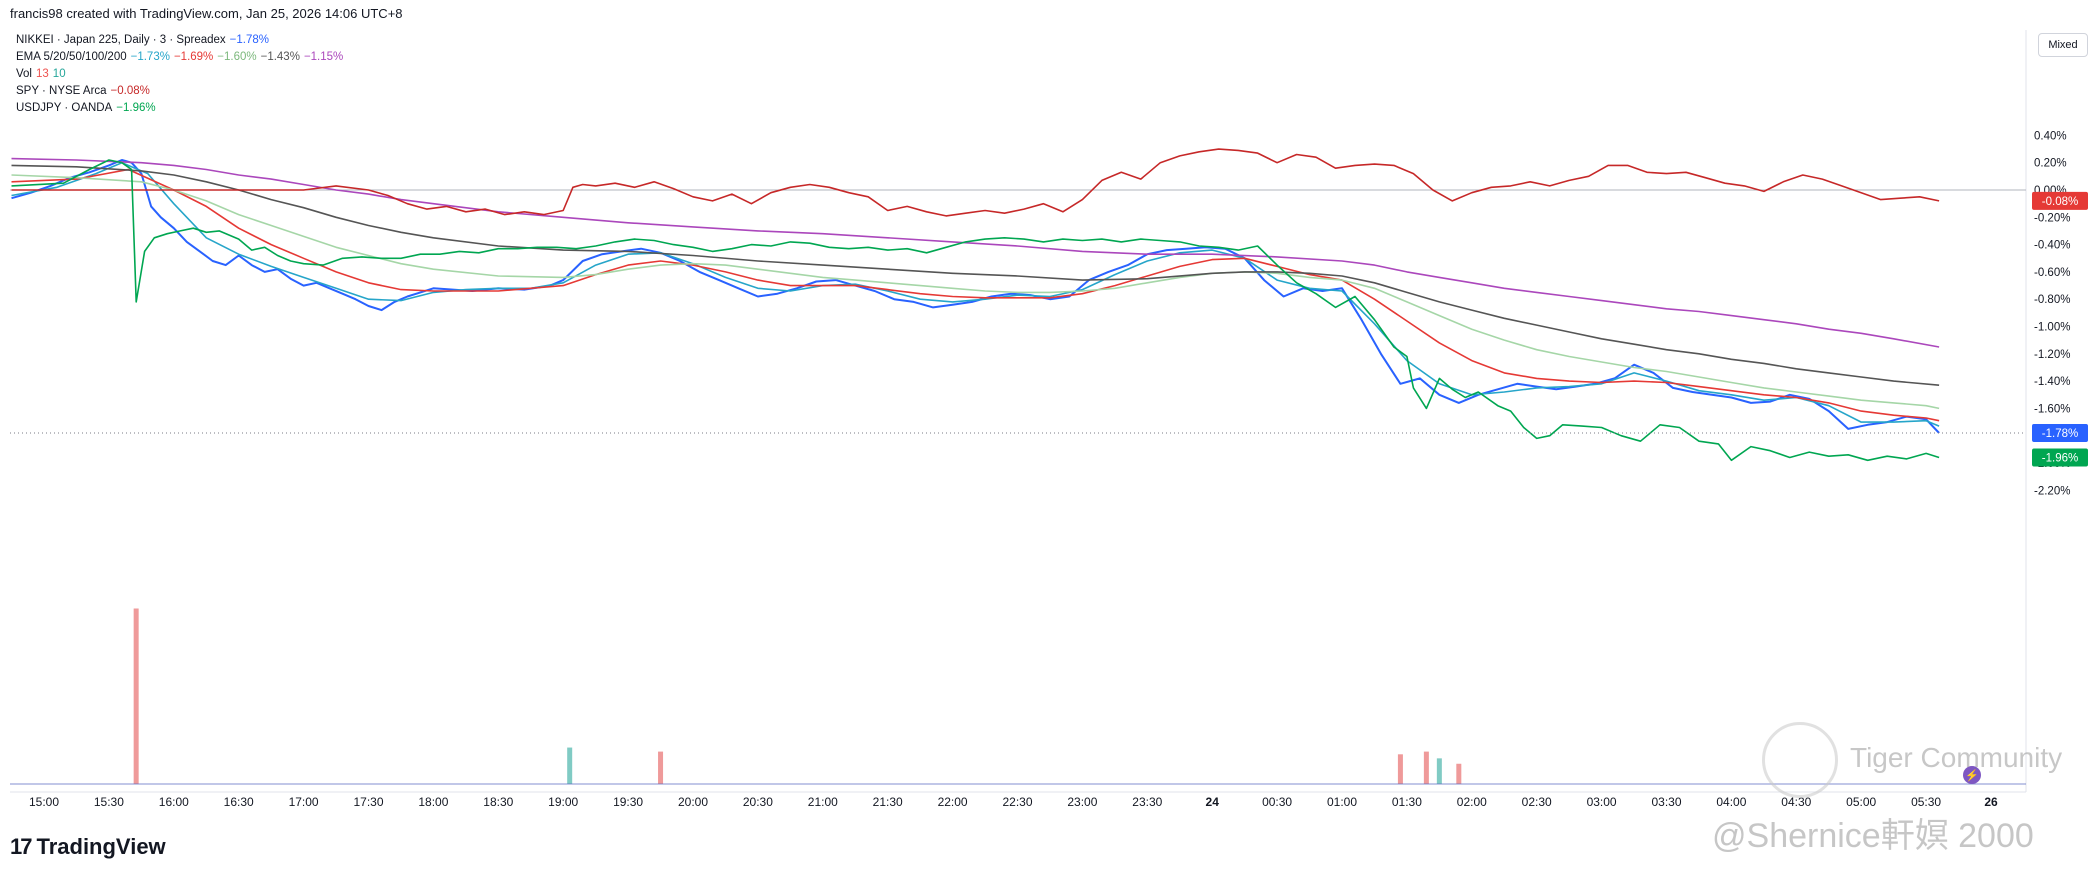 The height and width of the screenshot is (875, 2099). I want to click on legend-row: Vol 13 10, so click(179, 74).